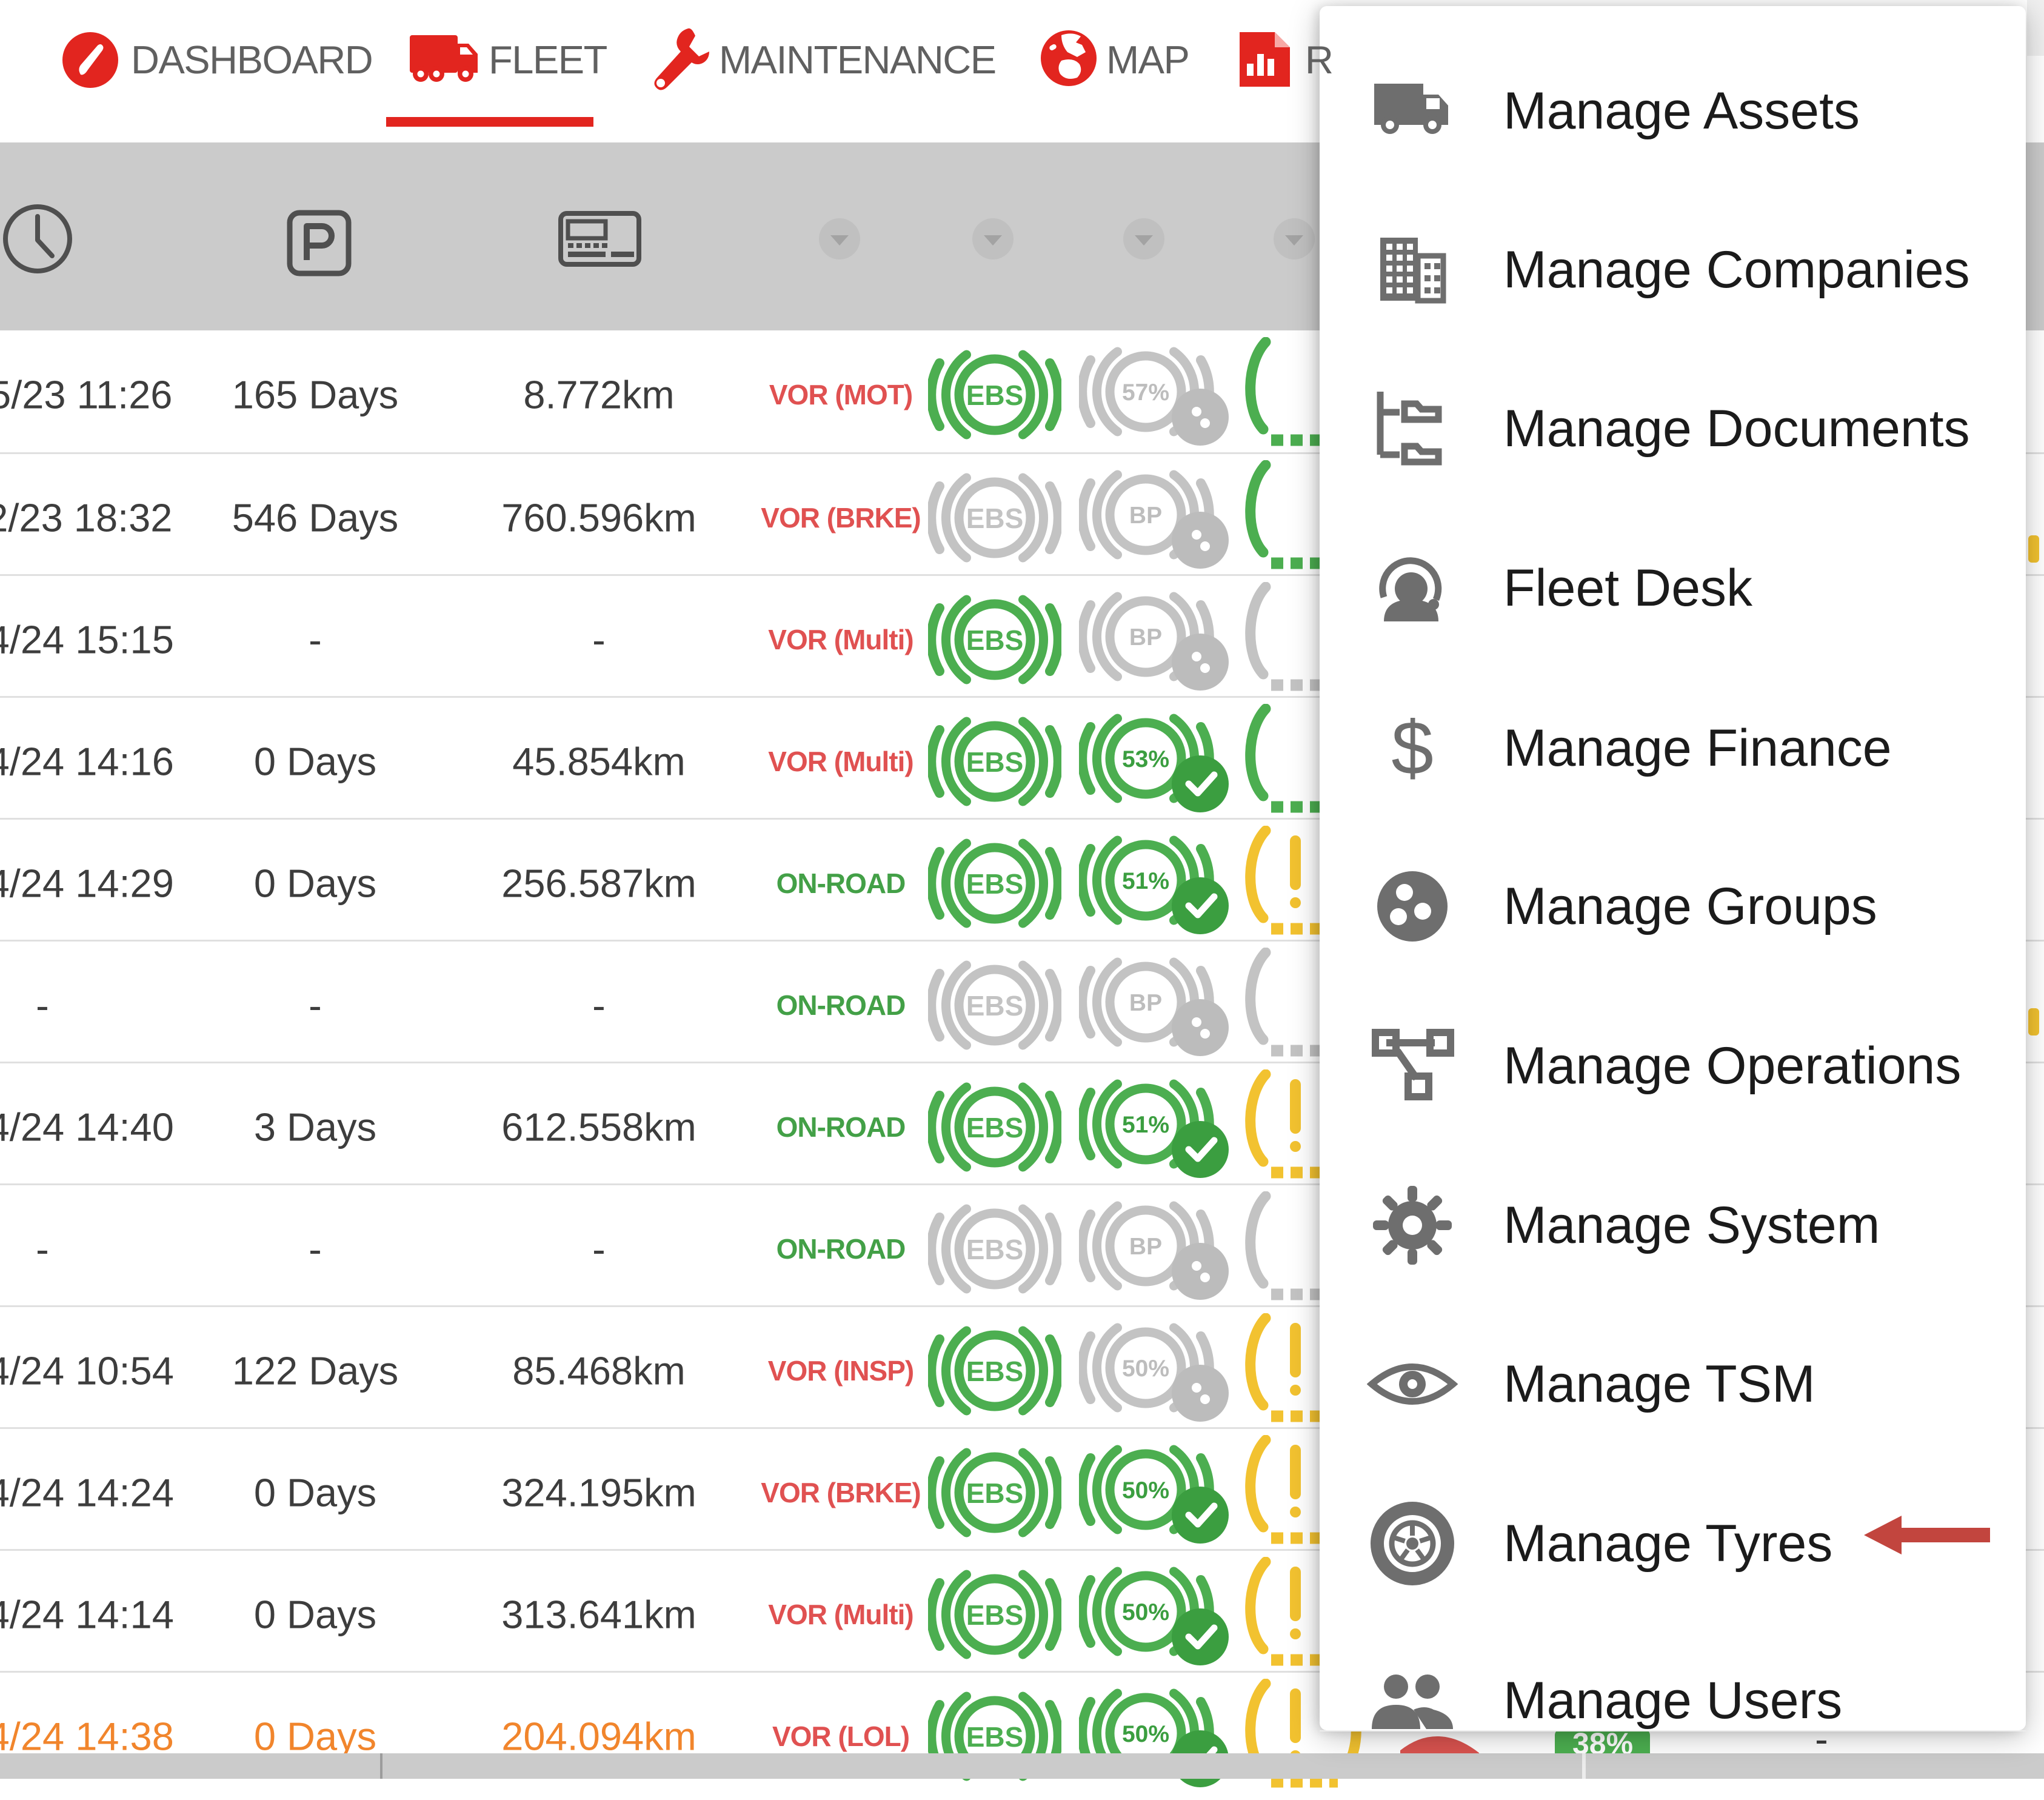 The image size is (2044, 1800). Describe the element at coordinates (1145, 759) in the screenshot. I see `svg-text: 53%` at that location.